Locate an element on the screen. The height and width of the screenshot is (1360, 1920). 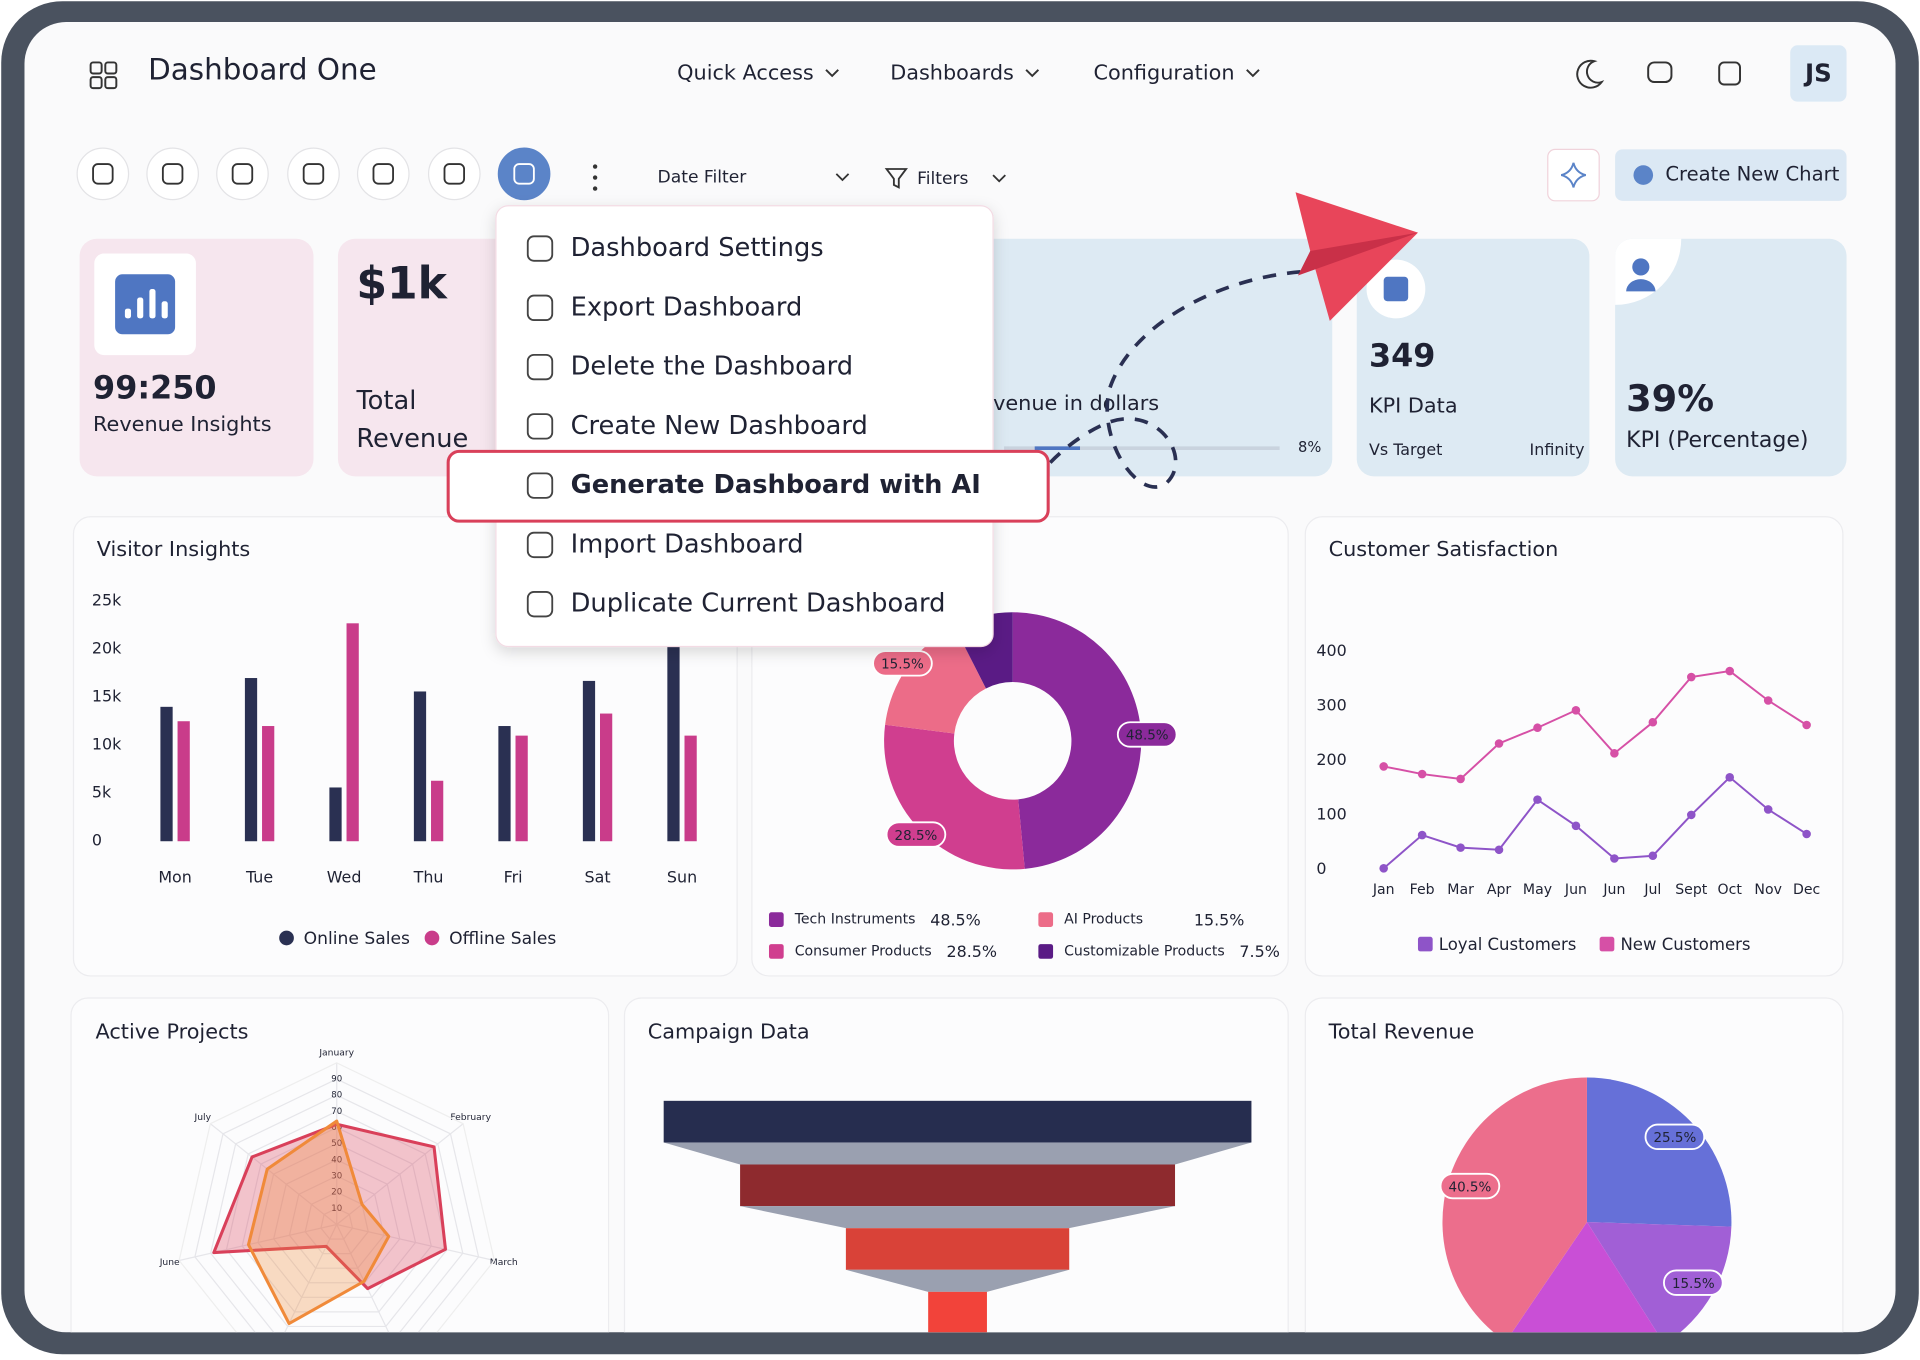
menu-item: Import Dashboard is located at coordinates (687, 544).